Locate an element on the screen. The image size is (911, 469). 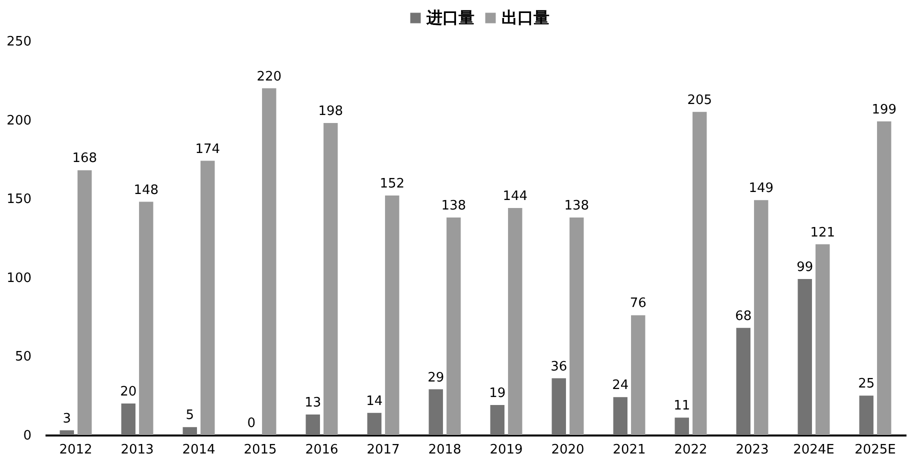
x-tick-label: 2019 is located at coordinates (506, 450).